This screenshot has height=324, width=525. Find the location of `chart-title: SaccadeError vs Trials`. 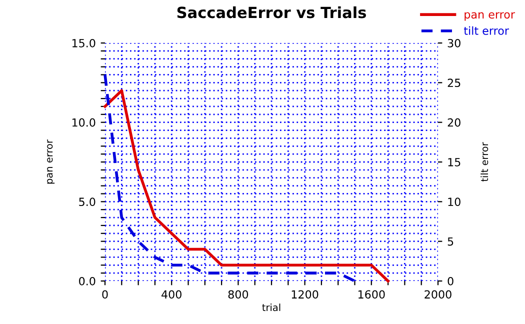

chart-title: SaccadeError vs Trials is located at coordinates (271, 12).